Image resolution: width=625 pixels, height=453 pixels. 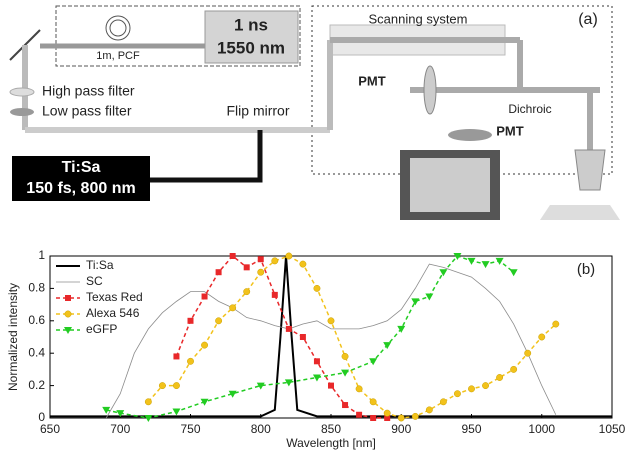 What do you see at coordinates (471, 429) in the screenshot?
I see `x-tick-label: 950` at bounding box center [471, 429].